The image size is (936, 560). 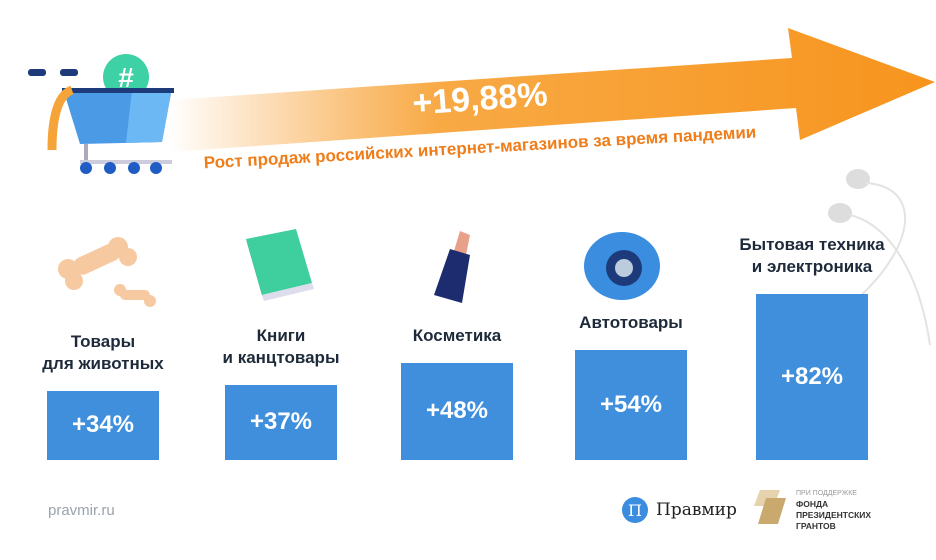 I want to click on category-label: Товары для животных, so click(x=103, y=353).